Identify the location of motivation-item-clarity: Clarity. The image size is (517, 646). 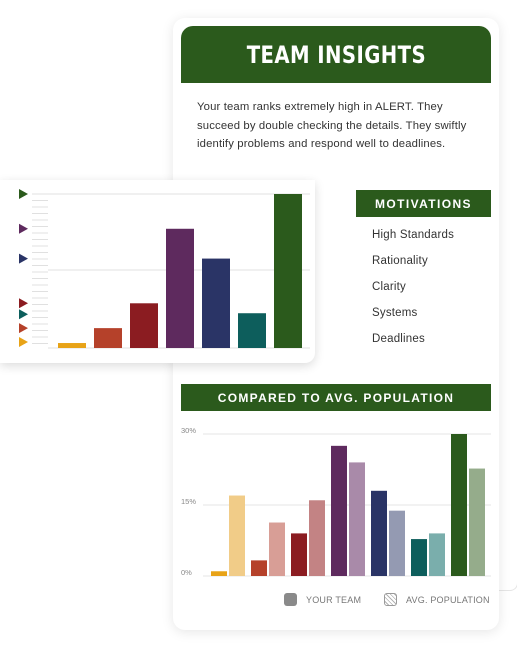
(389, 287).